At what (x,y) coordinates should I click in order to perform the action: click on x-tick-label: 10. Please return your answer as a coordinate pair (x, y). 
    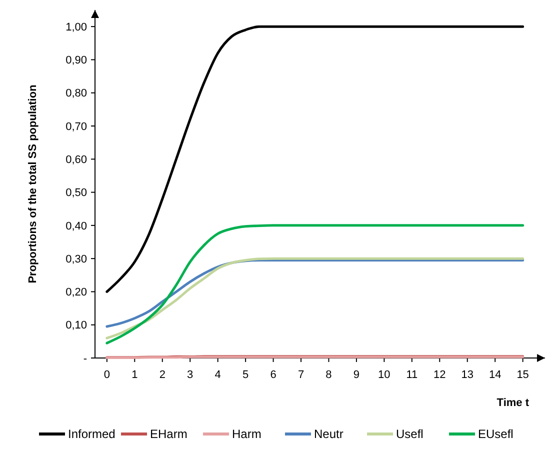
    Looking at the image, I should click on (384, 375).